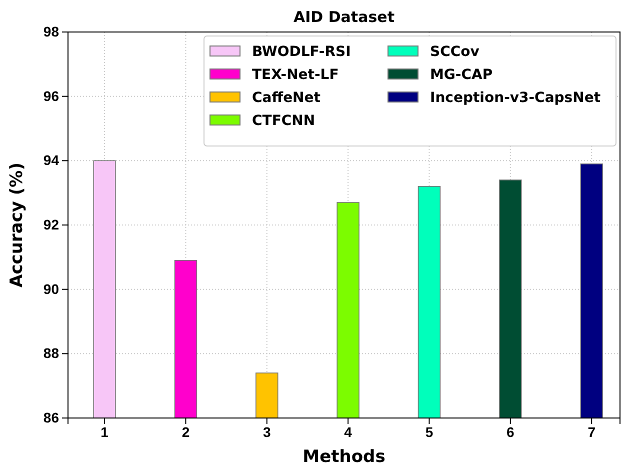 This screenshot has width=624, height=466. What do you see at coordinates (51, 160) in the screenshot?
I see `y-tick-label: 94` at bounding box center [51, 160].